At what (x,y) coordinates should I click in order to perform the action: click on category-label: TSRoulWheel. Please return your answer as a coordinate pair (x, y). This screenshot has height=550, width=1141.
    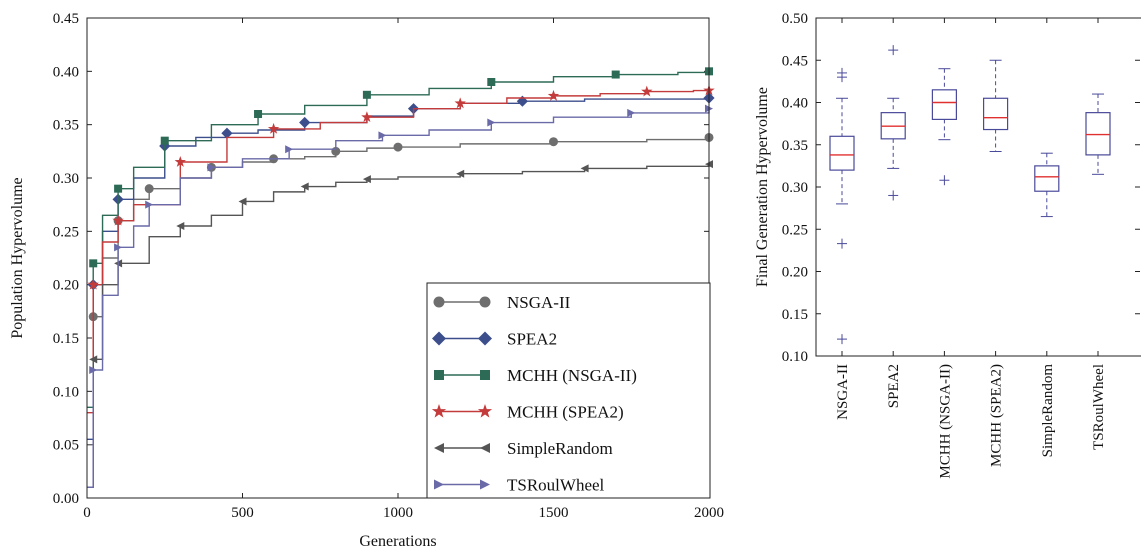
    Looking at the image, I should click on (1099, 407).